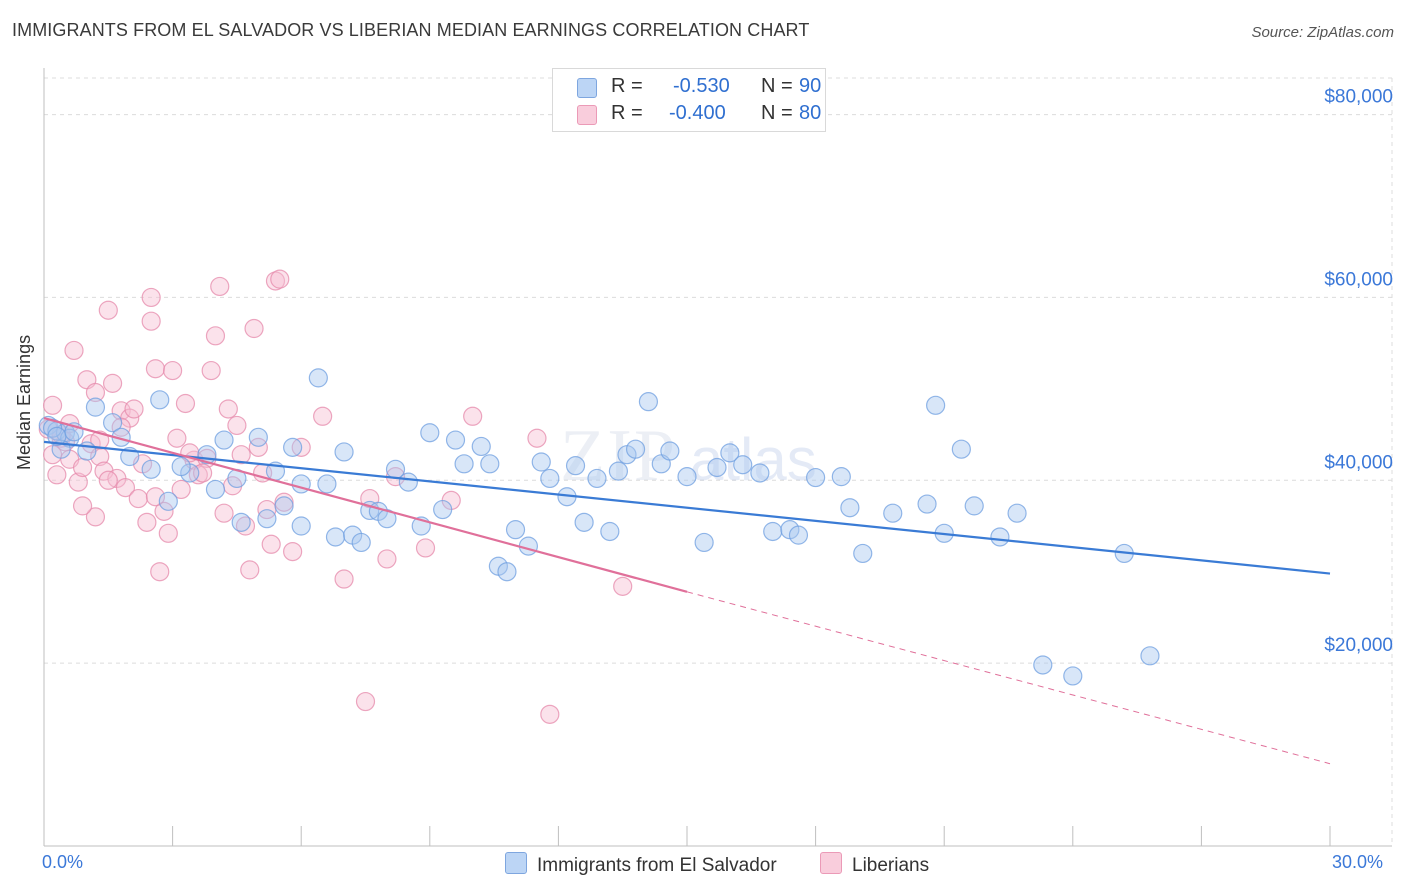 Image resolution: width=1406 pixels, height=892 pixels. I want to click on series-name: Immigrants from El Salvador, so click(657, 865).